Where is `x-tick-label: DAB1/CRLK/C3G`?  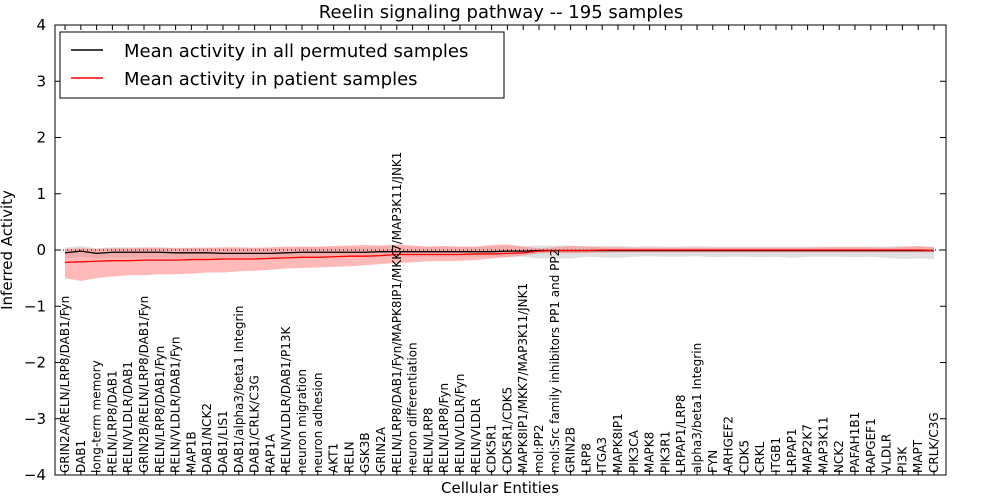
x-tick-label: DAB1/CRLK/C3G is located at coordinates (255, 424).